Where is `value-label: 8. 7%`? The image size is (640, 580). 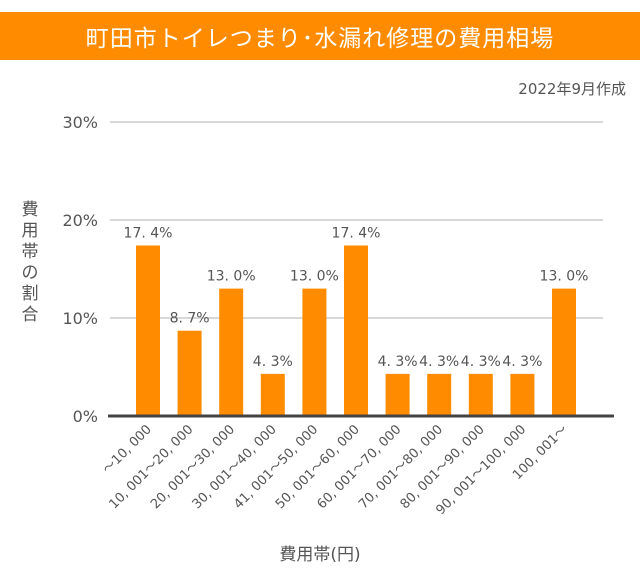 value-label: 8. 7% is located at coordinates (190, 319).